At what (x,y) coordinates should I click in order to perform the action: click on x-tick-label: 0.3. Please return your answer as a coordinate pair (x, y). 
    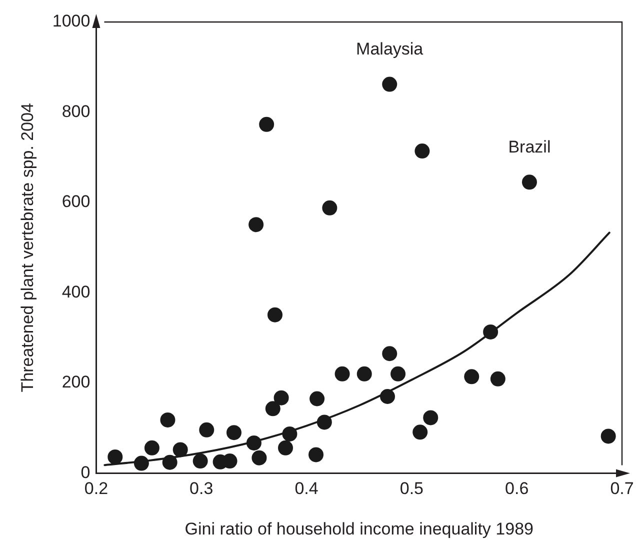
    Looking at the image, I should click on (202, 488).